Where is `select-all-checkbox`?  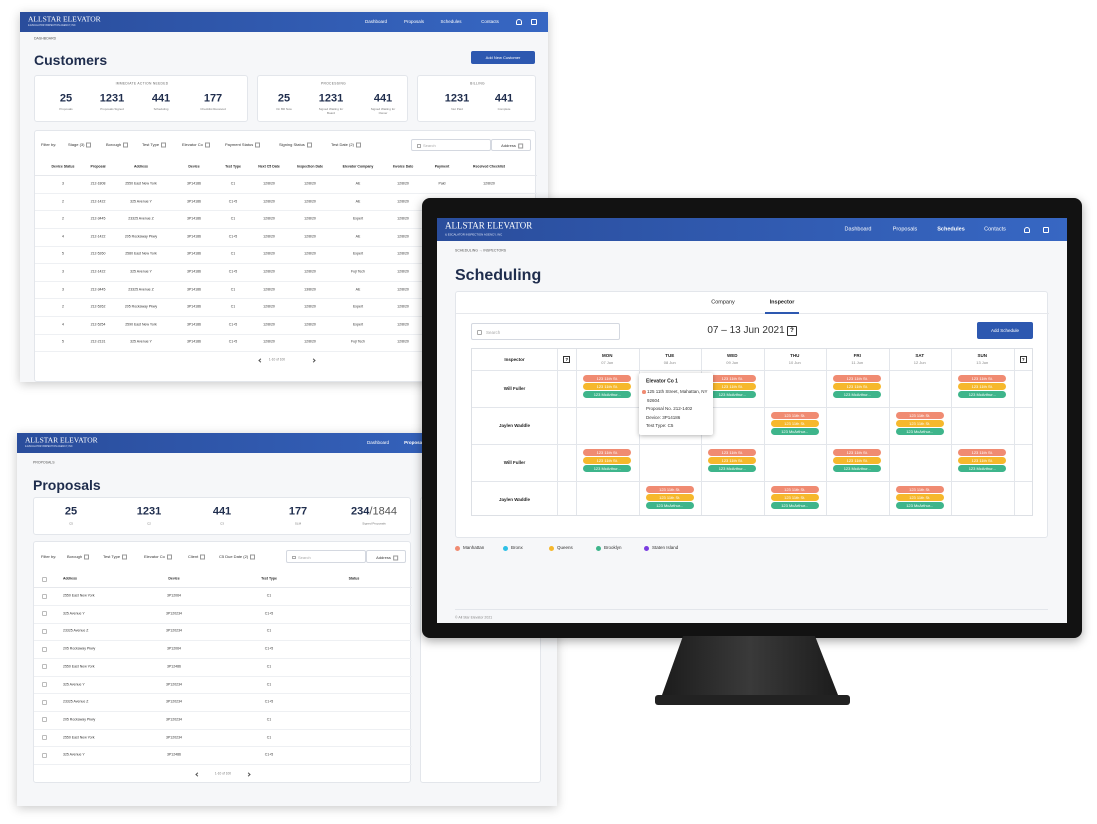 select-all-checkbox is located at coordinates (44, 579).